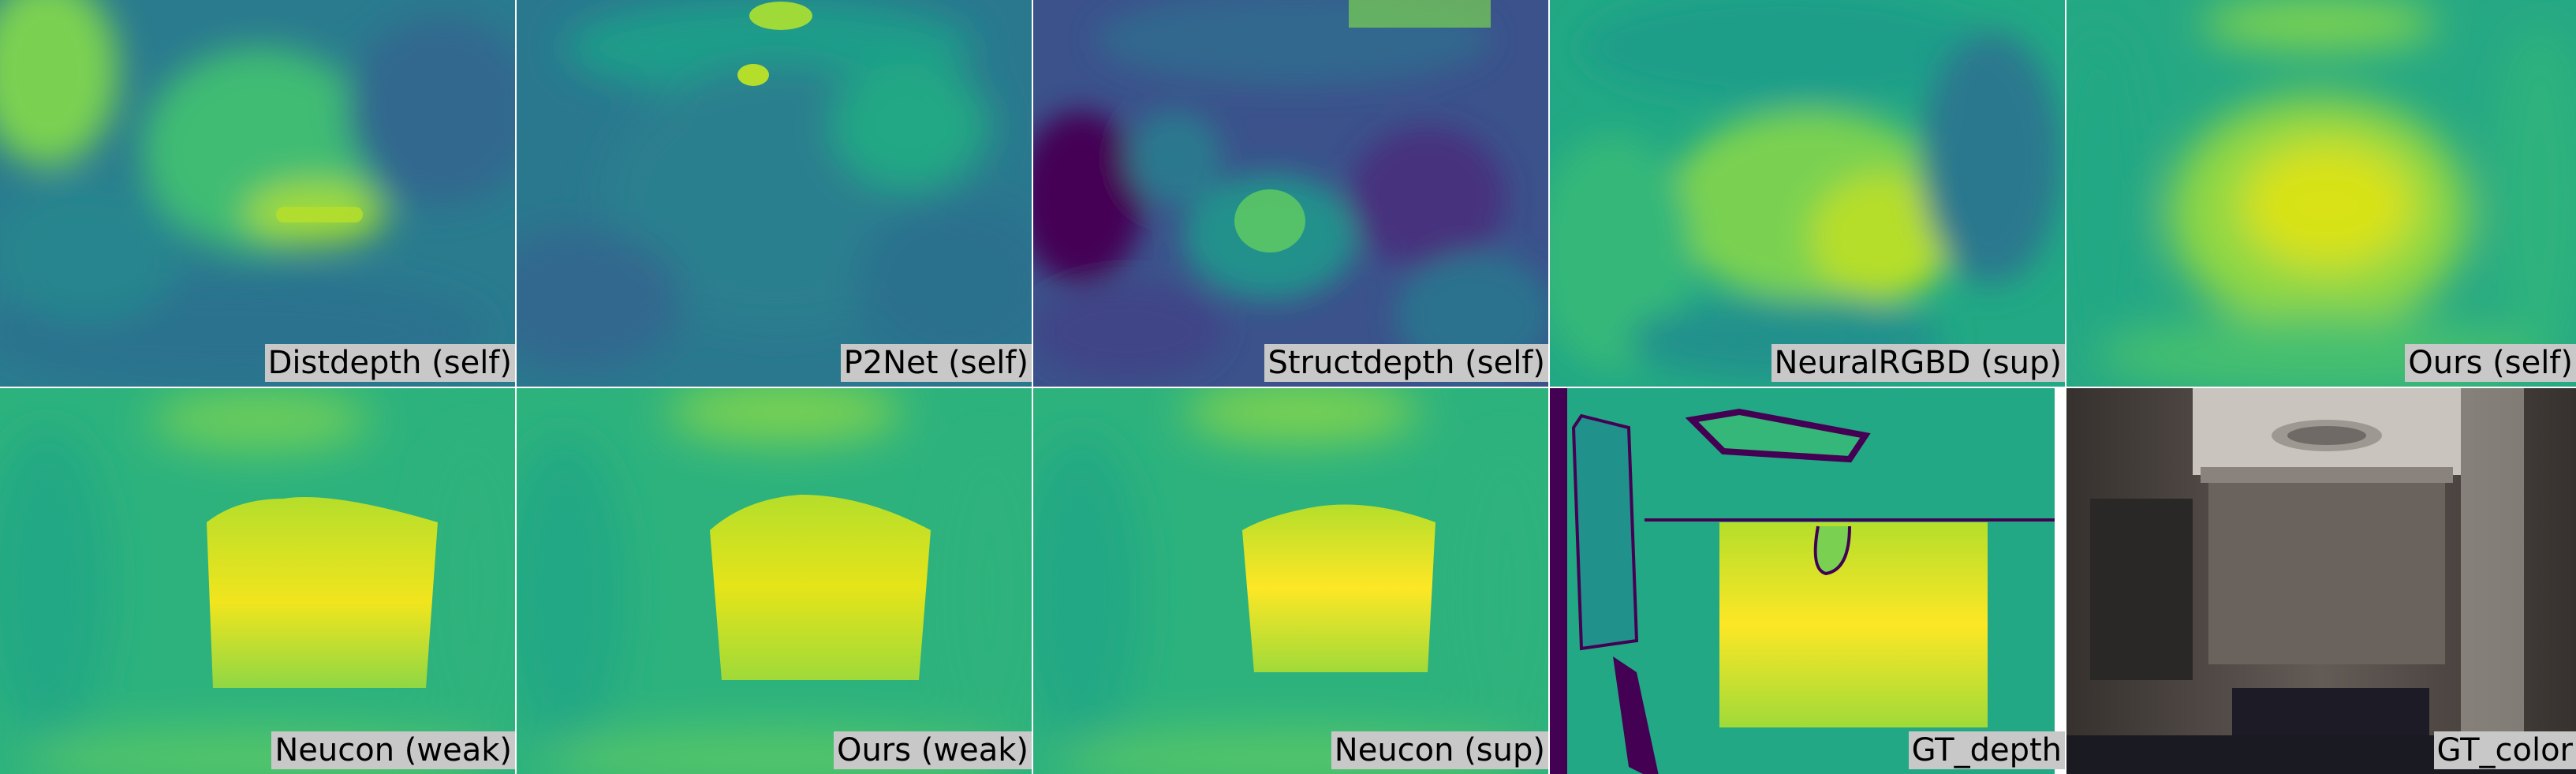 The width and height of the screenshot is (2576, 774). What do you see at coordinates (1986, 750) in the screenshot?
I see `panel-label: GT_depth` at bounding box center [1986, 750].